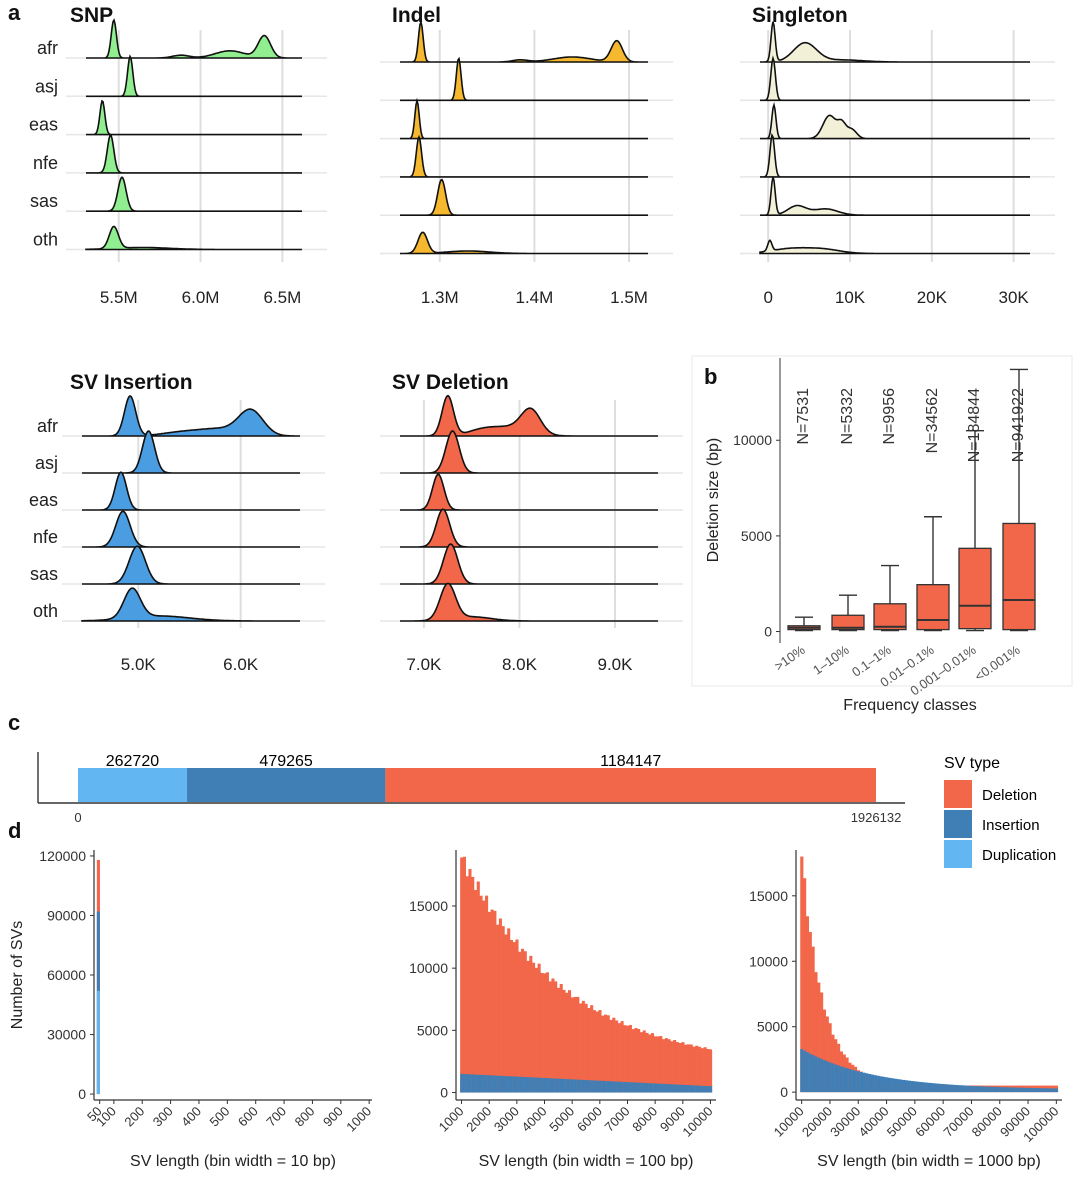  I want to click on axis-label-end: 1926132, so click(876, 817).